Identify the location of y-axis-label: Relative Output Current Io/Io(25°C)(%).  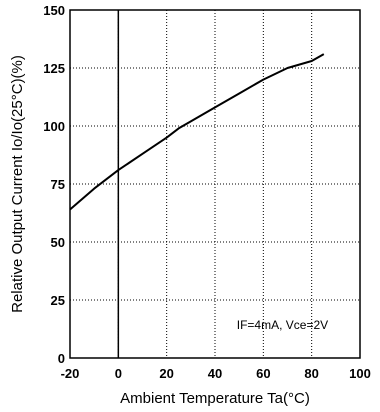
(17, 184).